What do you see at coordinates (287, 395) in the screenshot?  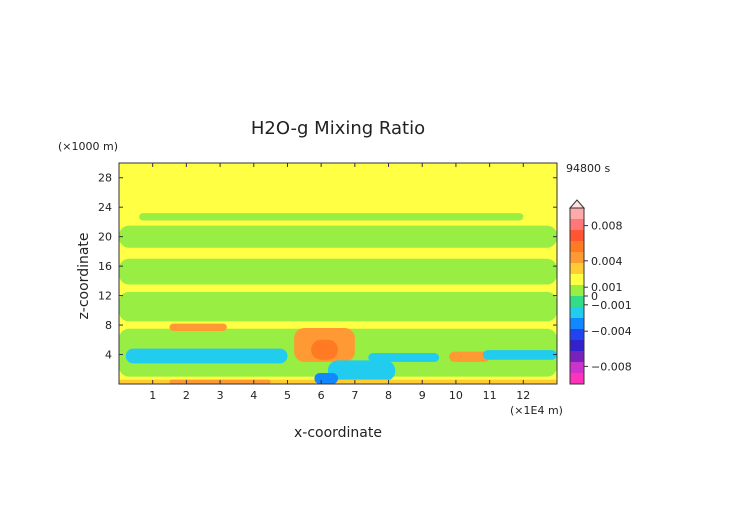 I see `x-tick-label: 5` at bounding box center [287, 395].